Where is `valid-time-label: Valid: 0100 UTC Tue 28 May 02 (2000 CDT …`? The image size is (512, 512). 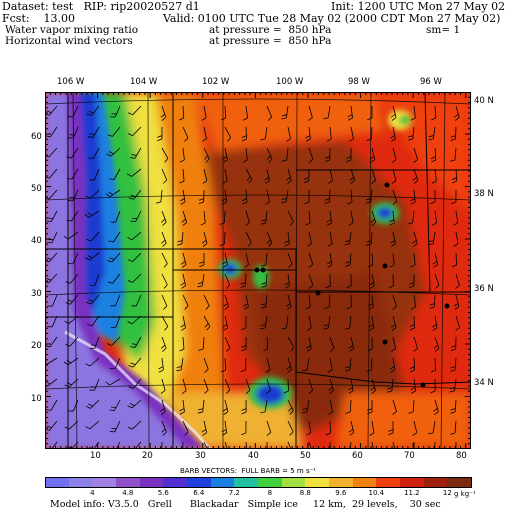 valid-time-label: Valid: 0100 UTC Tue 28 May 02 (2000 CDT … is located at coordinates (332, 18).